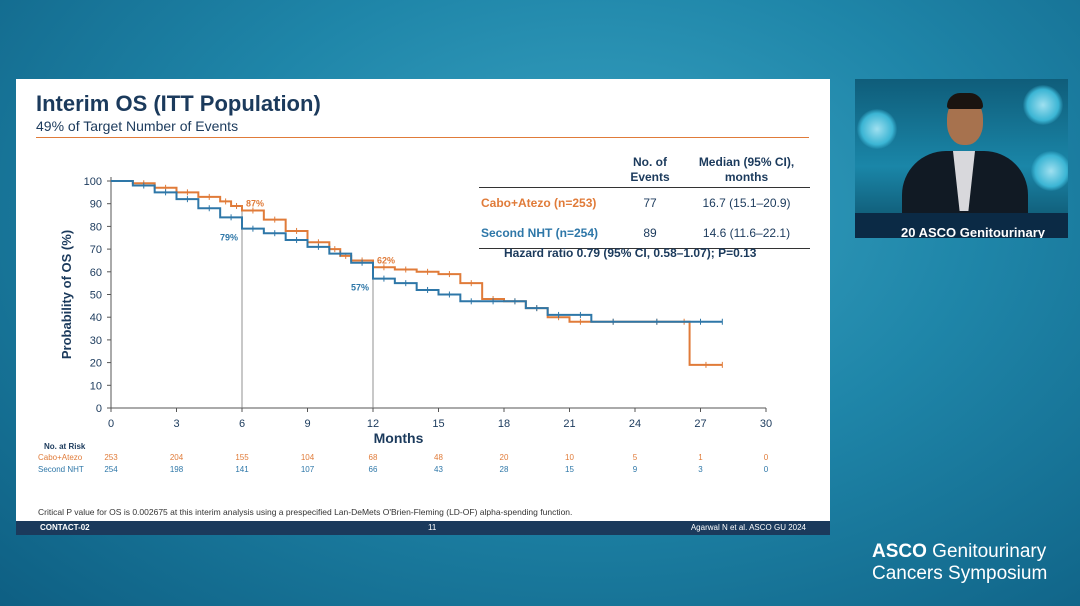  Describe the element at coordinates (96, 250) in the screenshot. I see `y-tick-label: 70` at that location.